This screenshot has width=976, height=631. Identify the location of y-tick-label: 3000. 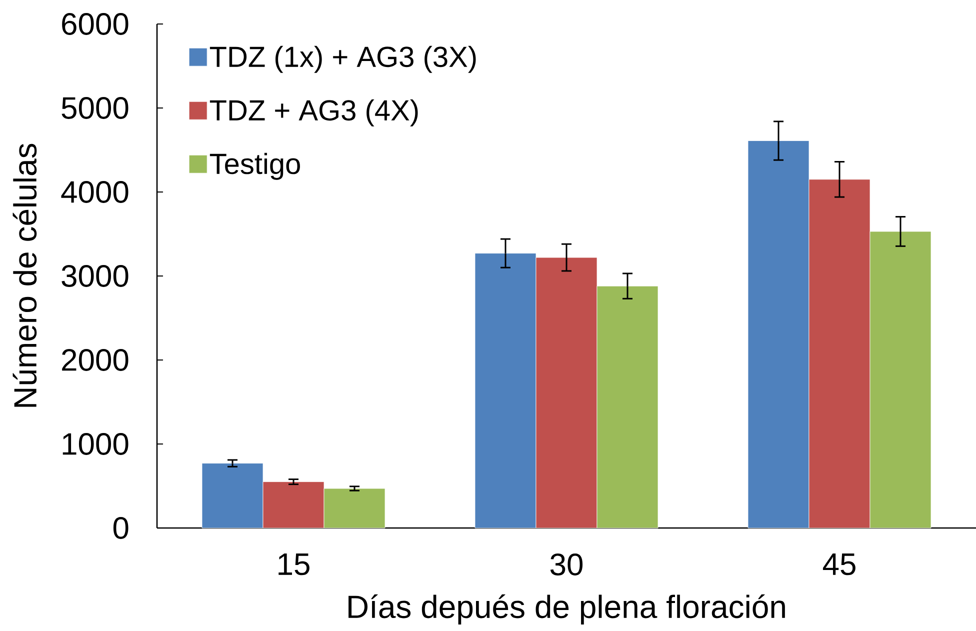
(95, 276).